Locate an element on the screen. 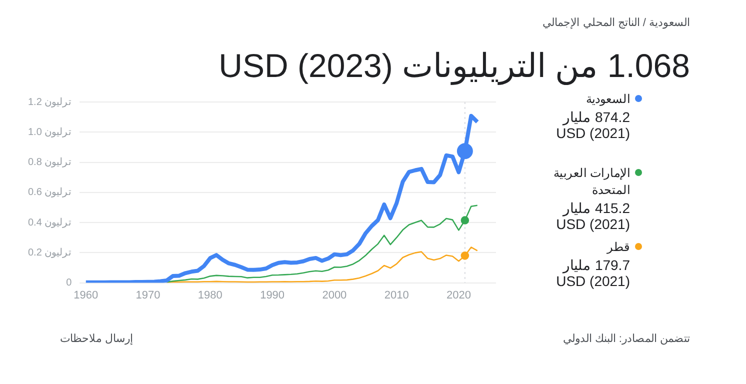  y-tick-label: 0 is located at coordinates (69, 283).